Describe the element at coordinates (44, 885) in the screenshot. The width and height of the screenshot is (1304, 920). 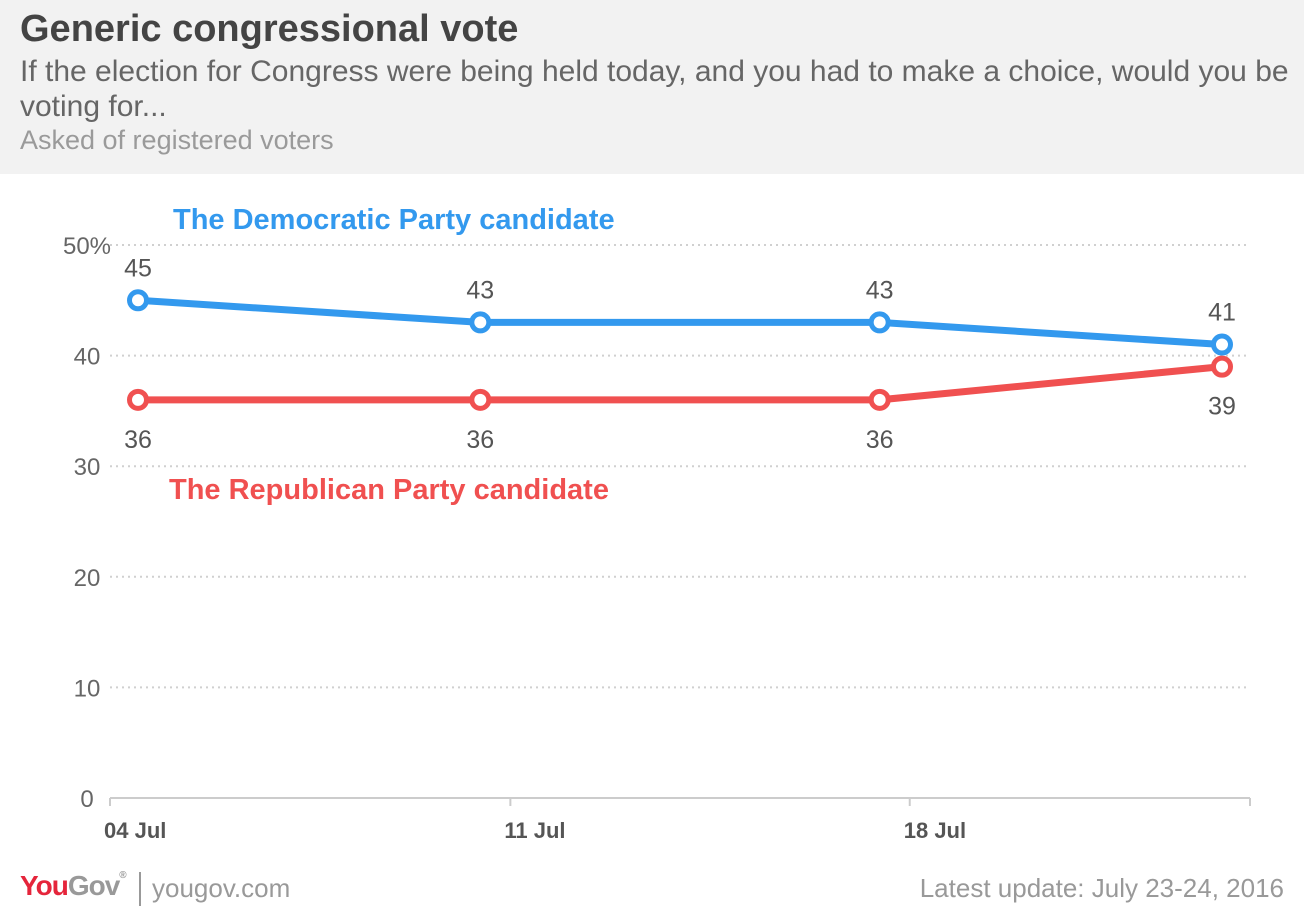
I see `logo-you-text: You` at that location.